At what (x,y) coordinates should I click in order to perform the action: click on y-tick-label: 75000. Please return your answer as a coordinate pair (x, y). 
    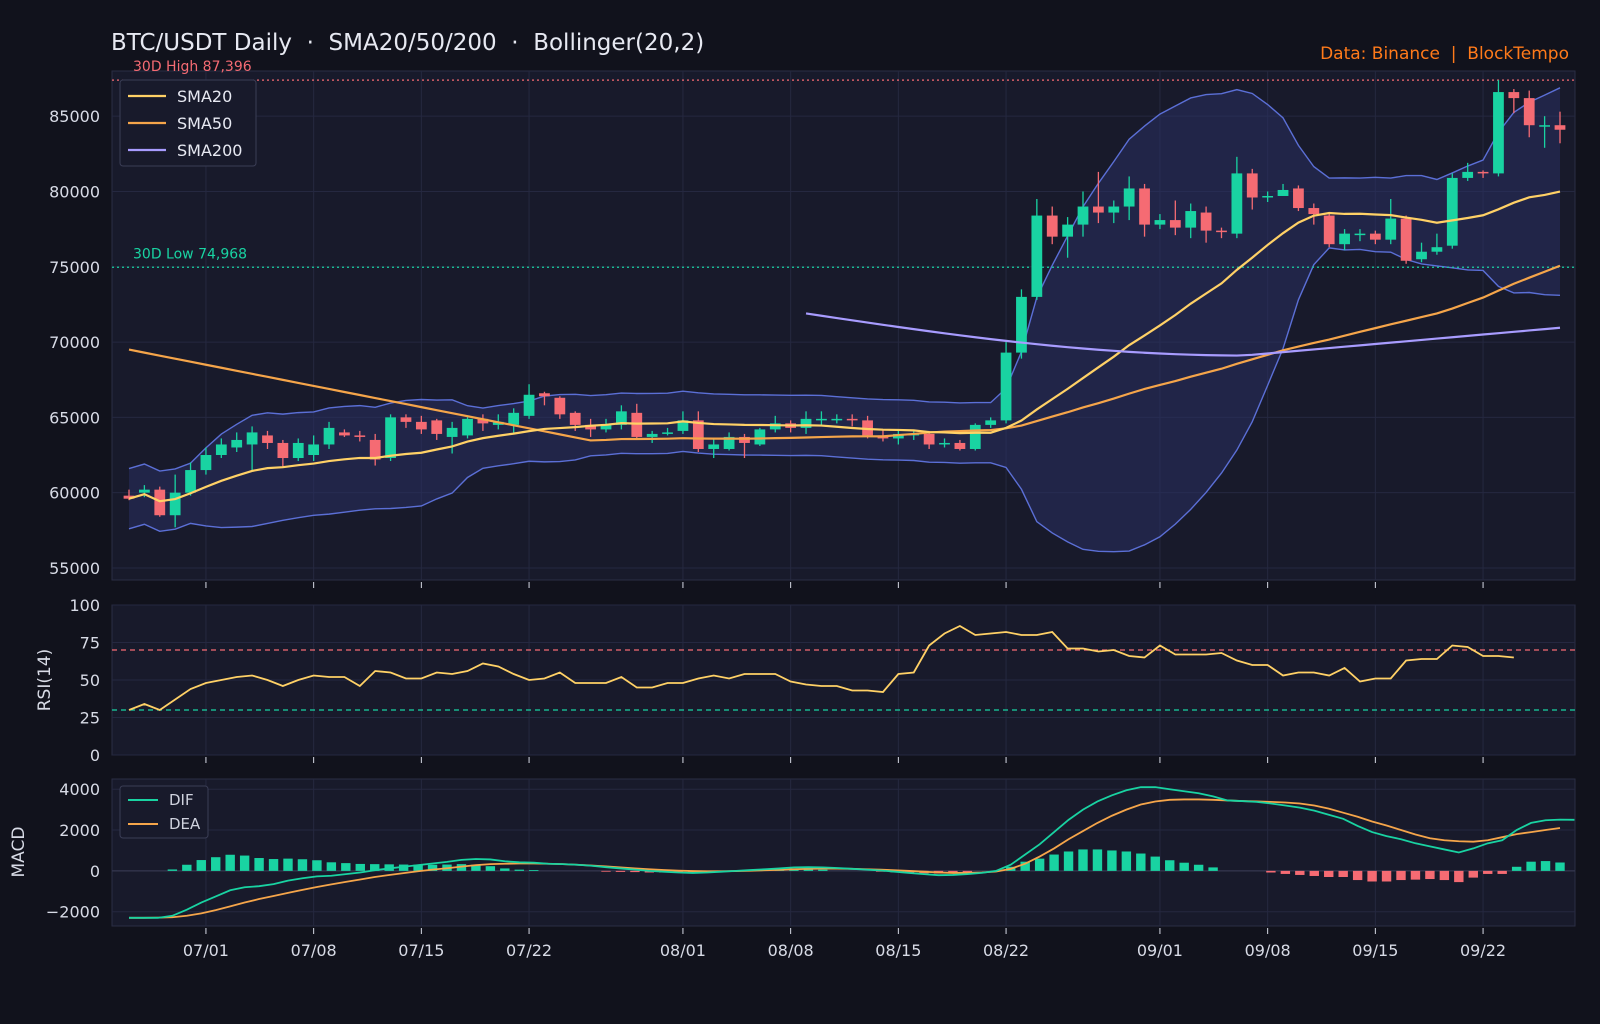
    Looking at the image, I should click on (74, 267).